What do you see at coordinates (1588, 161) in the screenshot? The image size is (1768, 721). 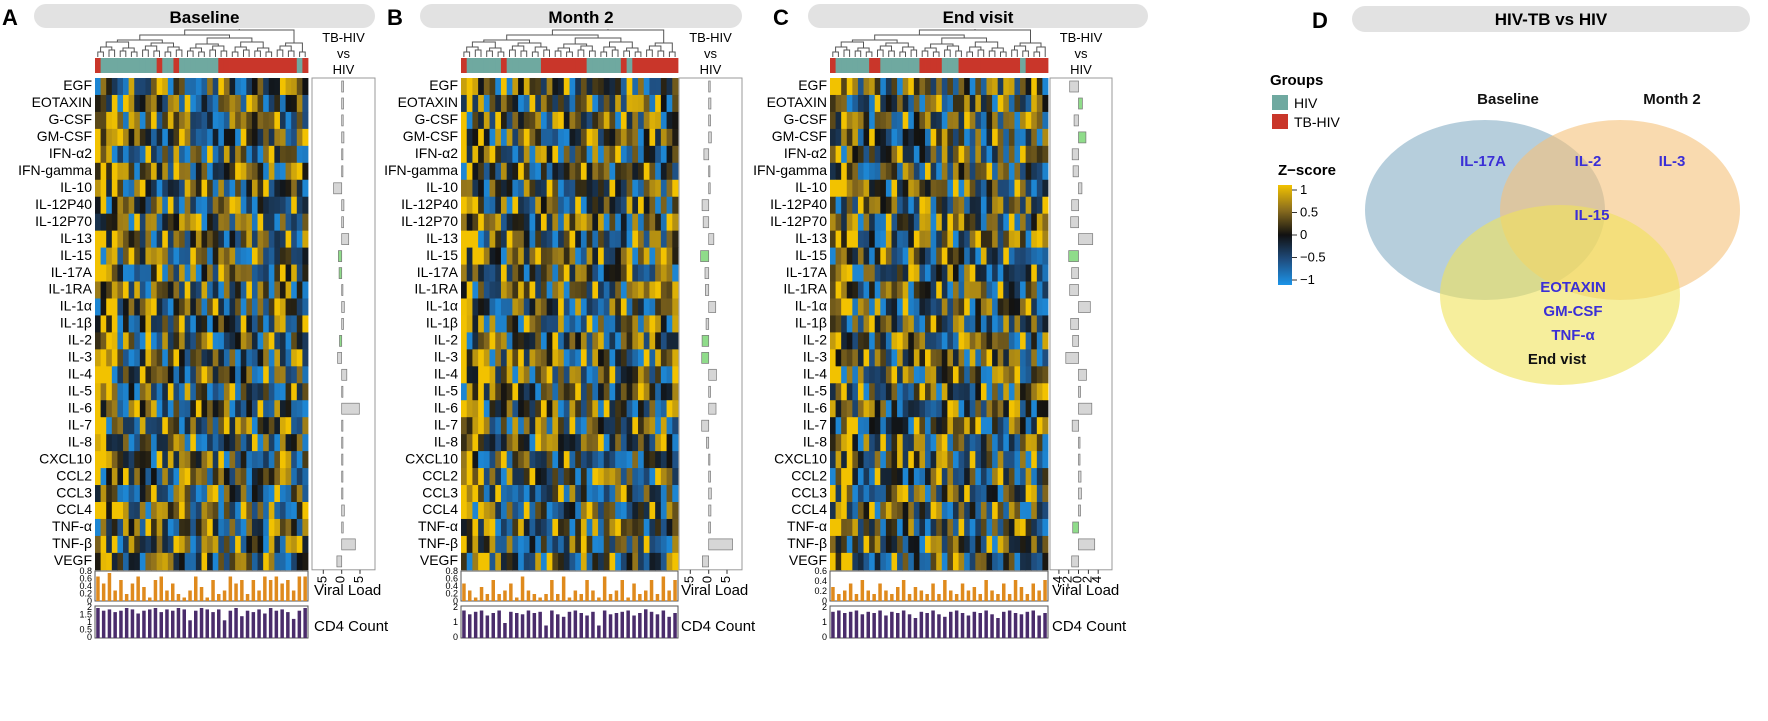 I see `venn-item-il2: IL-2` at bounding box center [1588, 161].